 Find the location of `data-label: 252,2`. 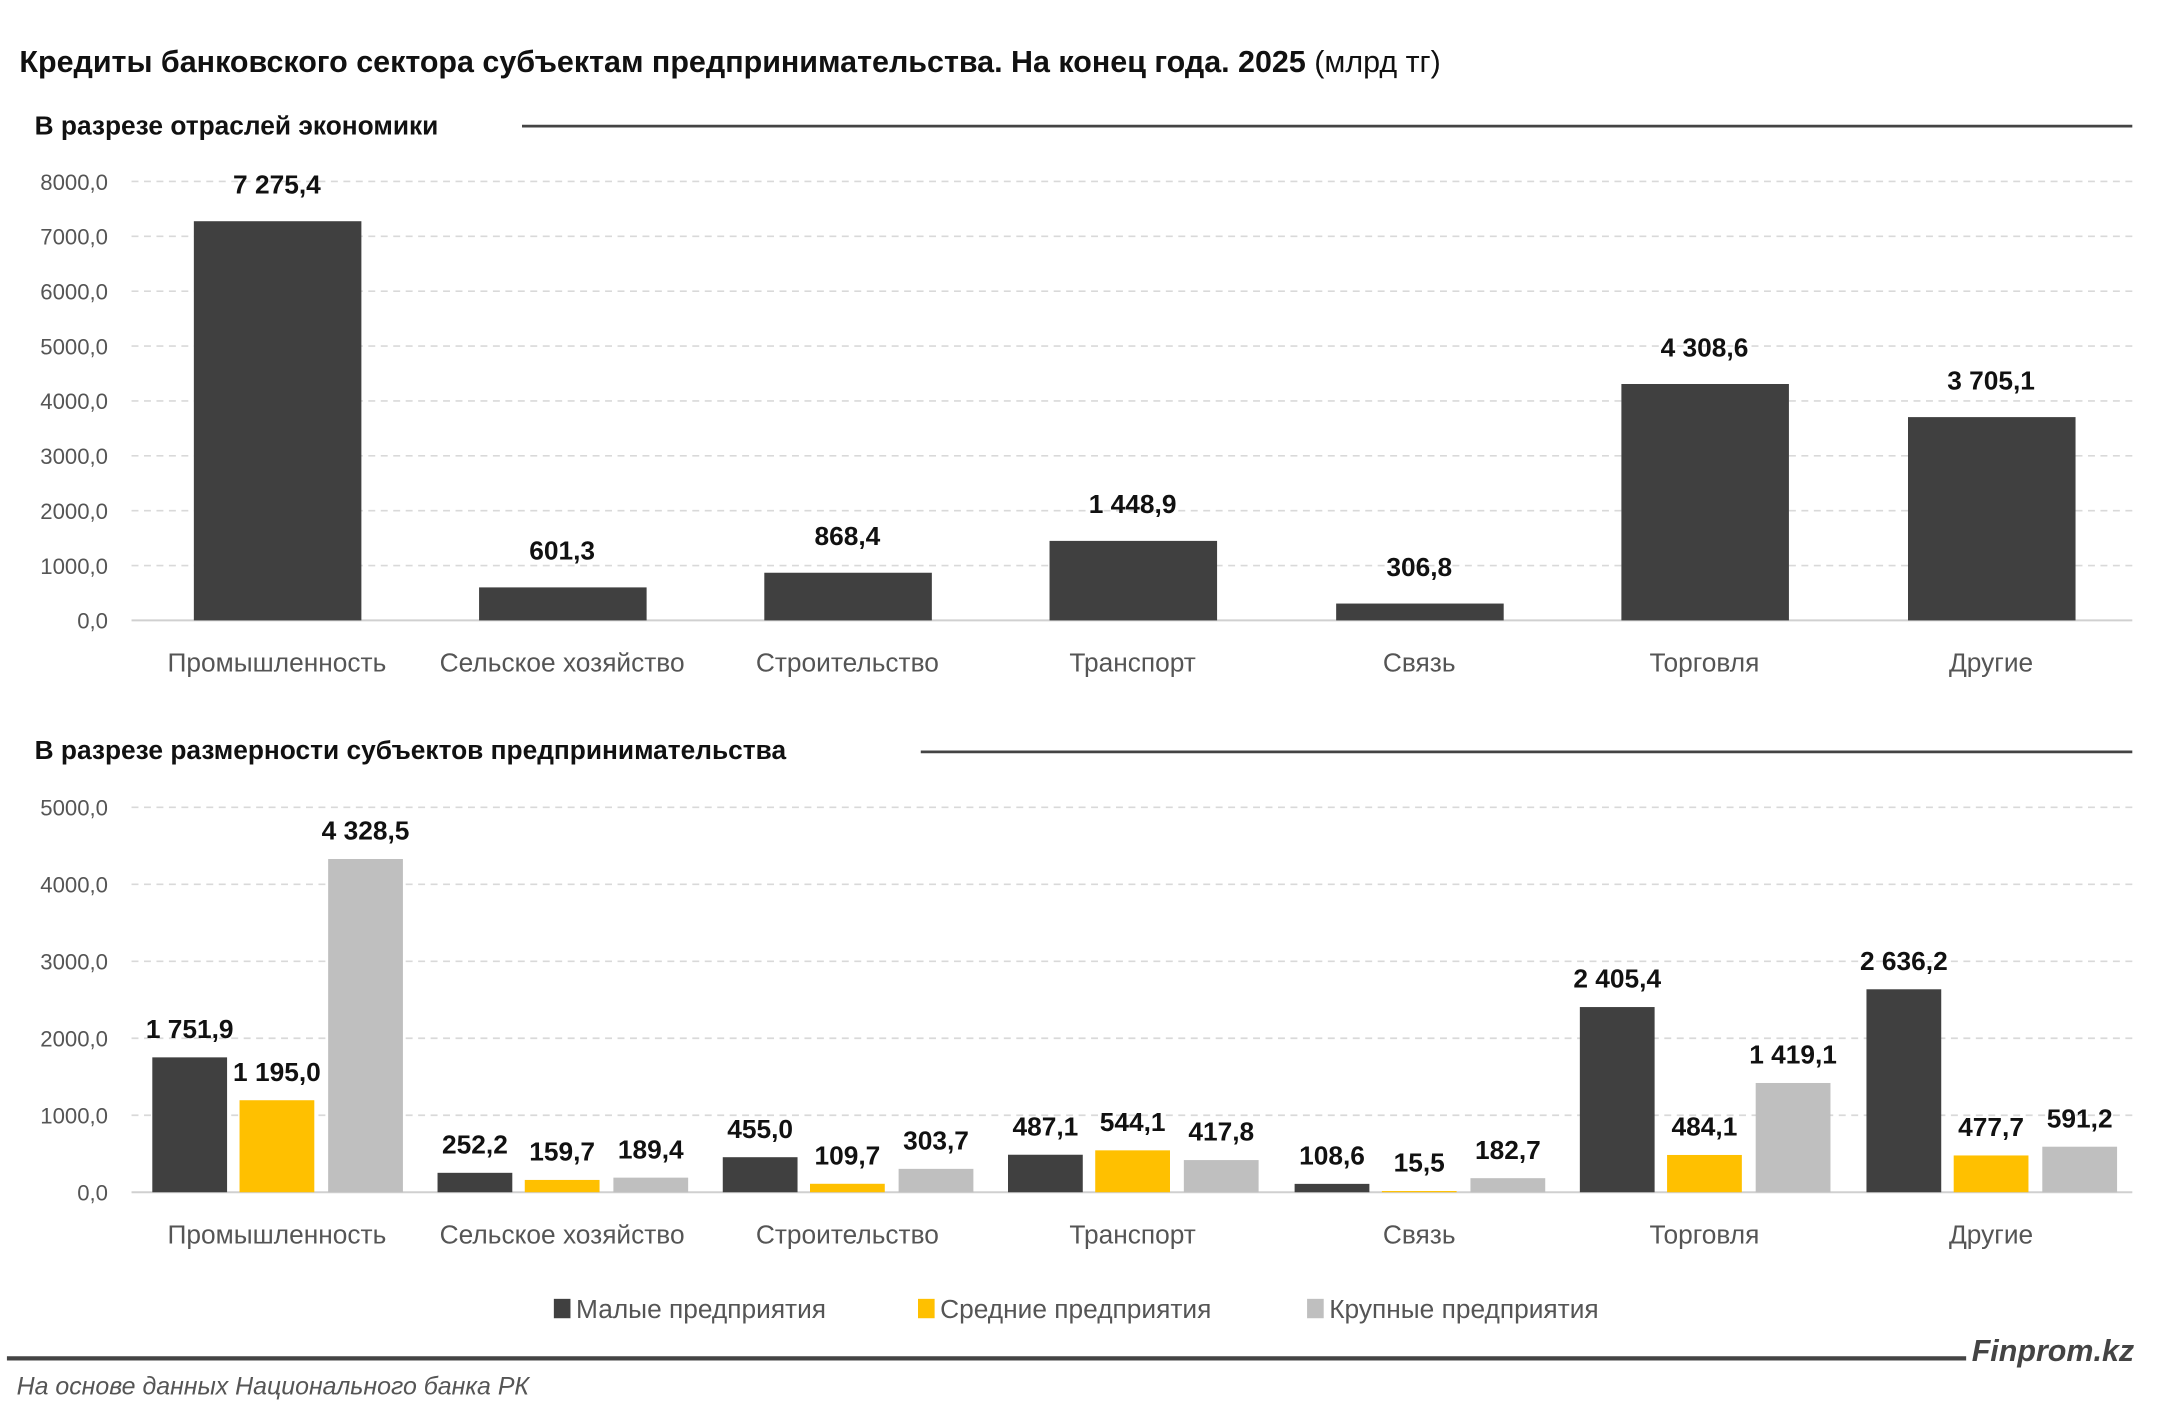

data-label: 252,2 is located at coordinates (475, 1144).